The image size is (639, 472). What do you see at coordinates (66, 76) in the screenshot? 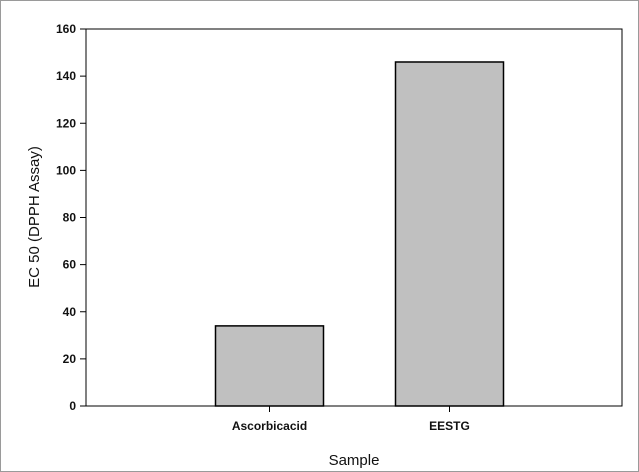
I see `y-tick-label: 140` at bounding box center [66, 76].